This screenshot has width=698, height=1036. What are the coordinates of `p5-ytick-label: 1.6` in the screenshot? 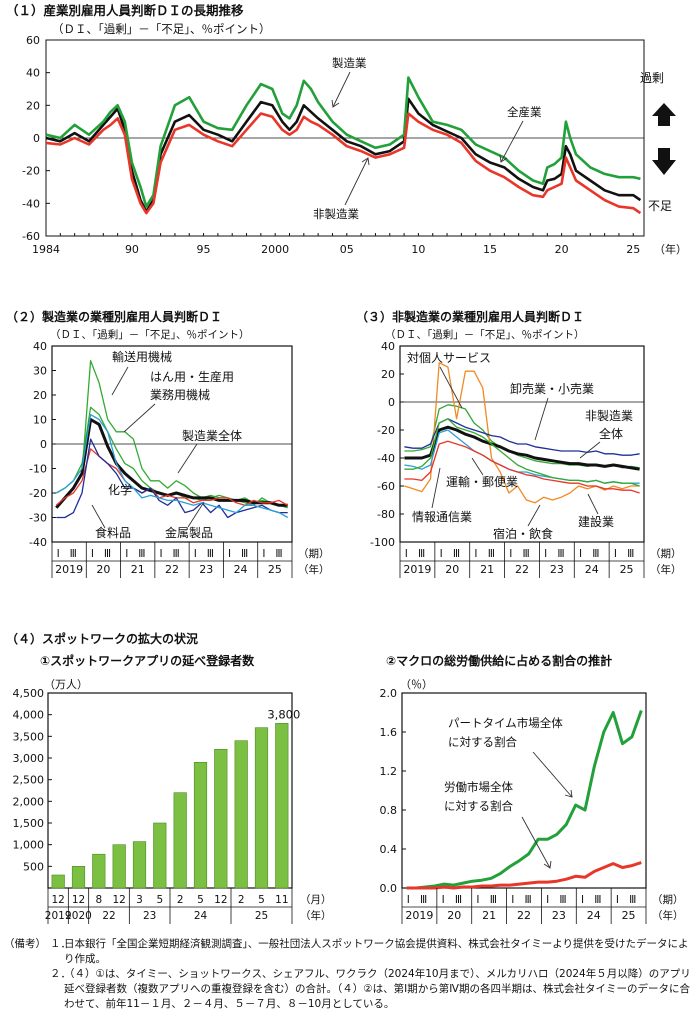 It's located at (389, 732).